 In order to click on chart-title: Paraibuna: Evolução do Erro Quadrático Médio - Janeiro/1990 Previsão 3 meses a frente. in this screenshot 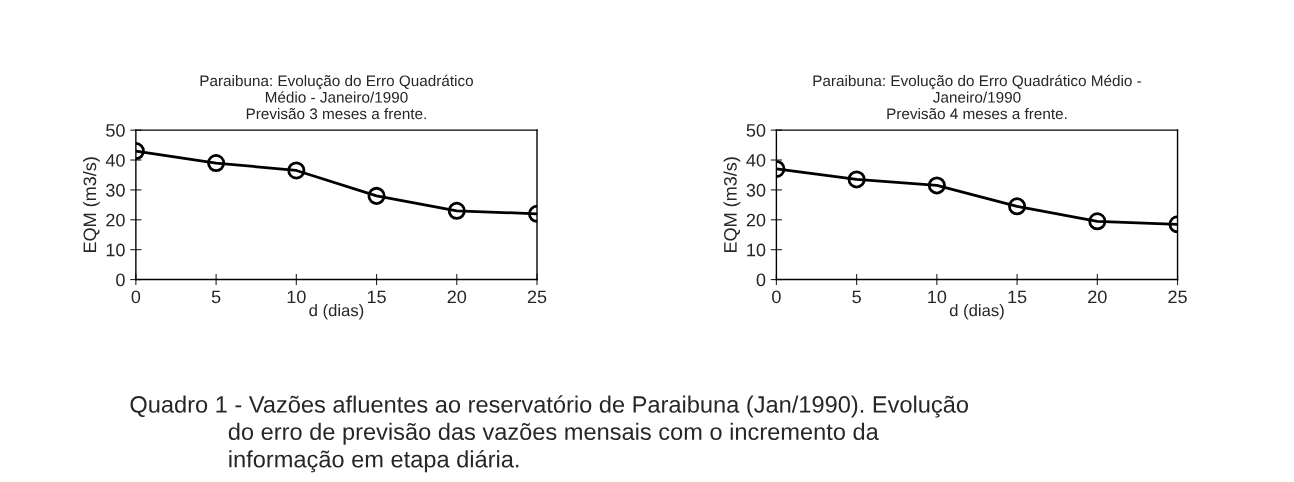, I will do `click(336, 97)`.